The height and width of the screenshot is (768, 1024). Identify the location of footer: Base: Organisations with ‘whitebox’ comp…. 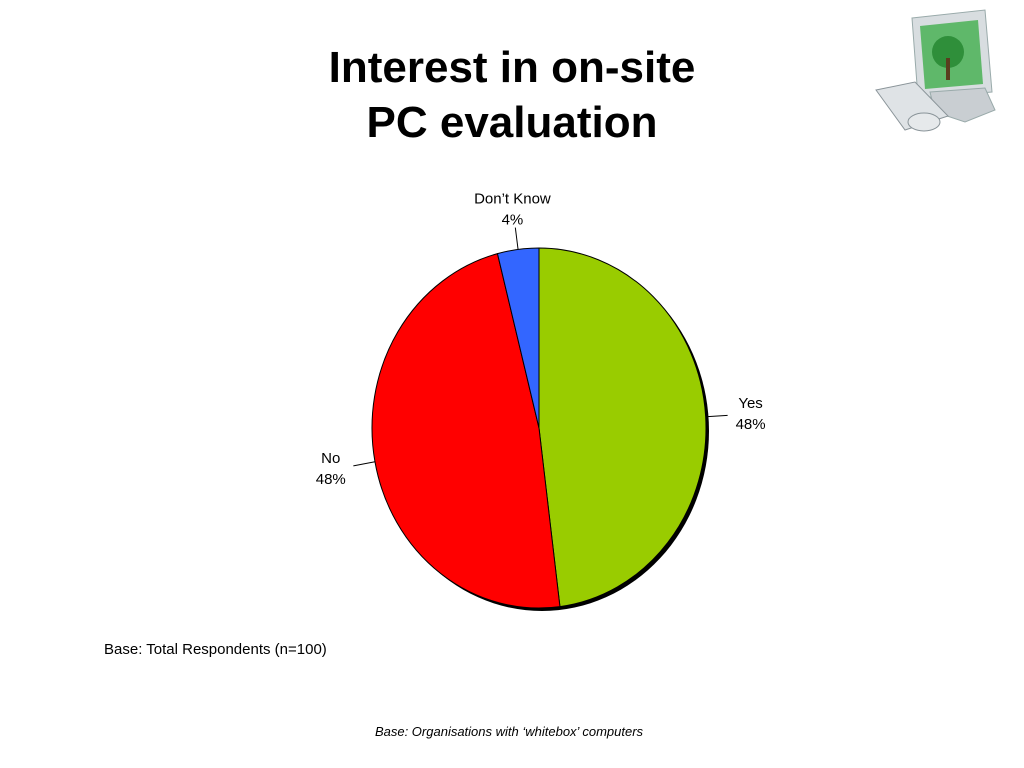
(509, 731).